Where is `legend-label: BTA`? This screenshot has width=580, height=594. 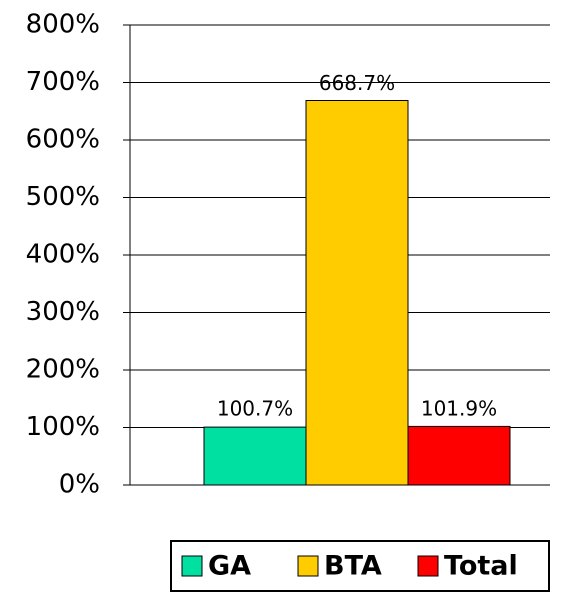 legend-label: BTA is located at coordinates (353, 566).